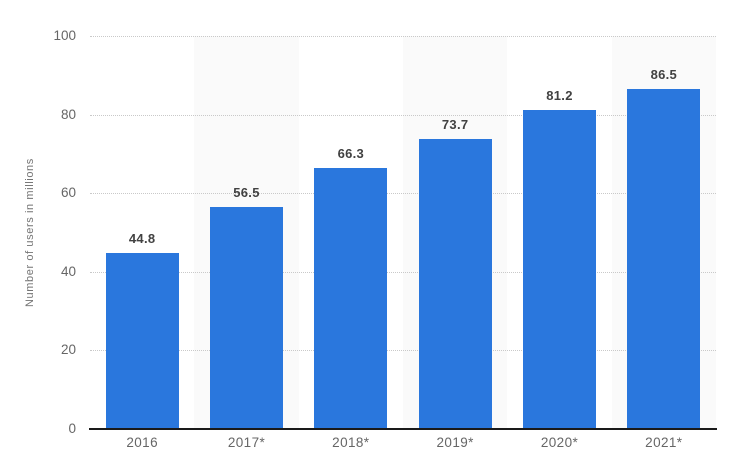 The width and height of the screenshot is (733, 471). I want to click on y-tick-label: 20, so click(68, 350).